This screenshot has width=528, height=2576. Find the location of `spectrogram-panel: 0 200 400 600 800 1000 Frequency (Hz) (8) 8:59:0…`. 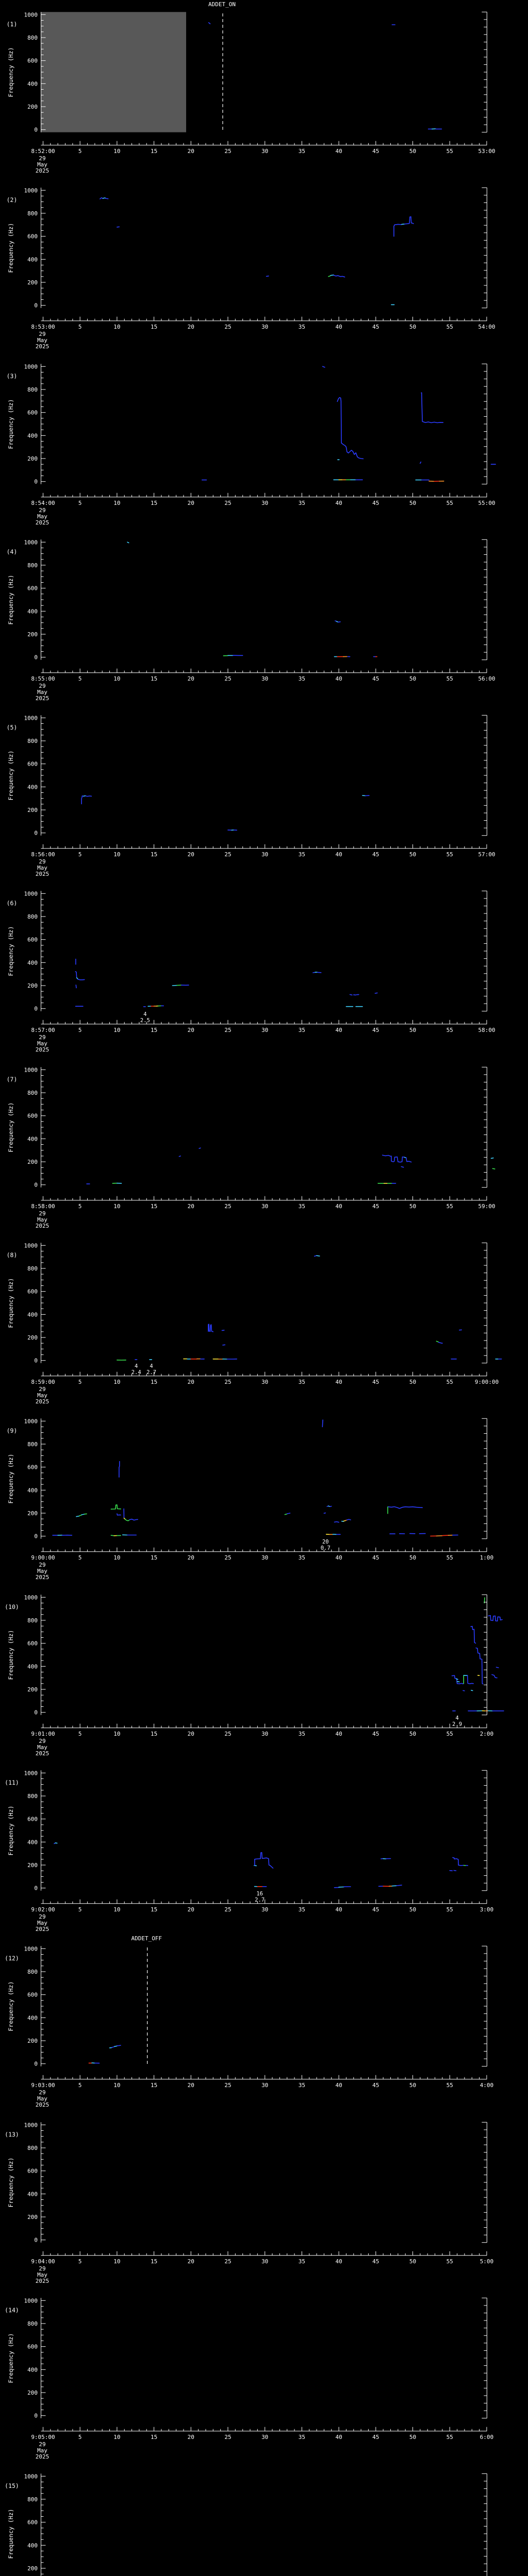

spectrogram-panel: 0 200 400 600 800 1000 Frequency (Hz) (8) 8:59:0… is located at coordinates (254, 1323).